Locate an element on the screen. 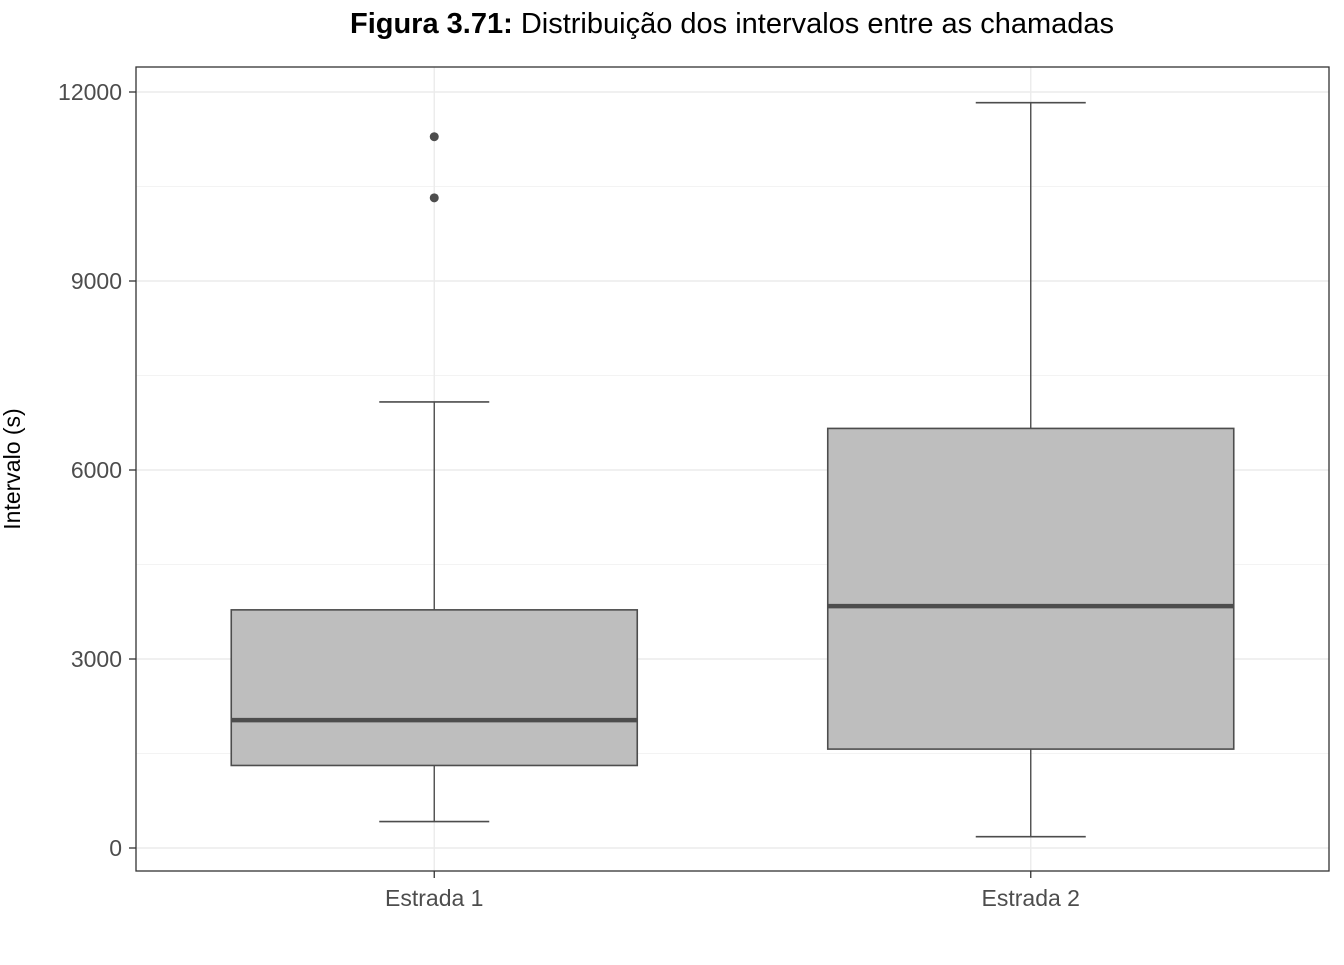 Image resolution: width=1344 pixels, height=965 pixels. y-tick-label: 12000 is located at coordinates (90, 92).